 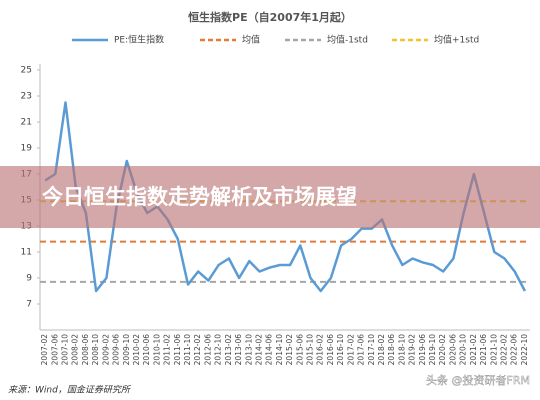 What do you see at coordinates (452, 350) in the screenshot?
I see `x-tick-label: 2020-06` at bounding box center [452, 350].